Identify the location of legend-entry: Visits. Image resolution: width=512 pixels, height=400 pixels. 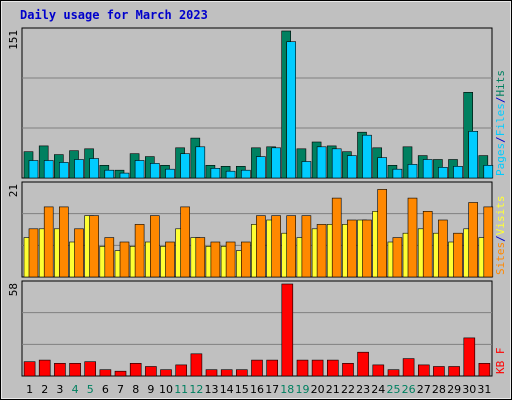
(500, 216).